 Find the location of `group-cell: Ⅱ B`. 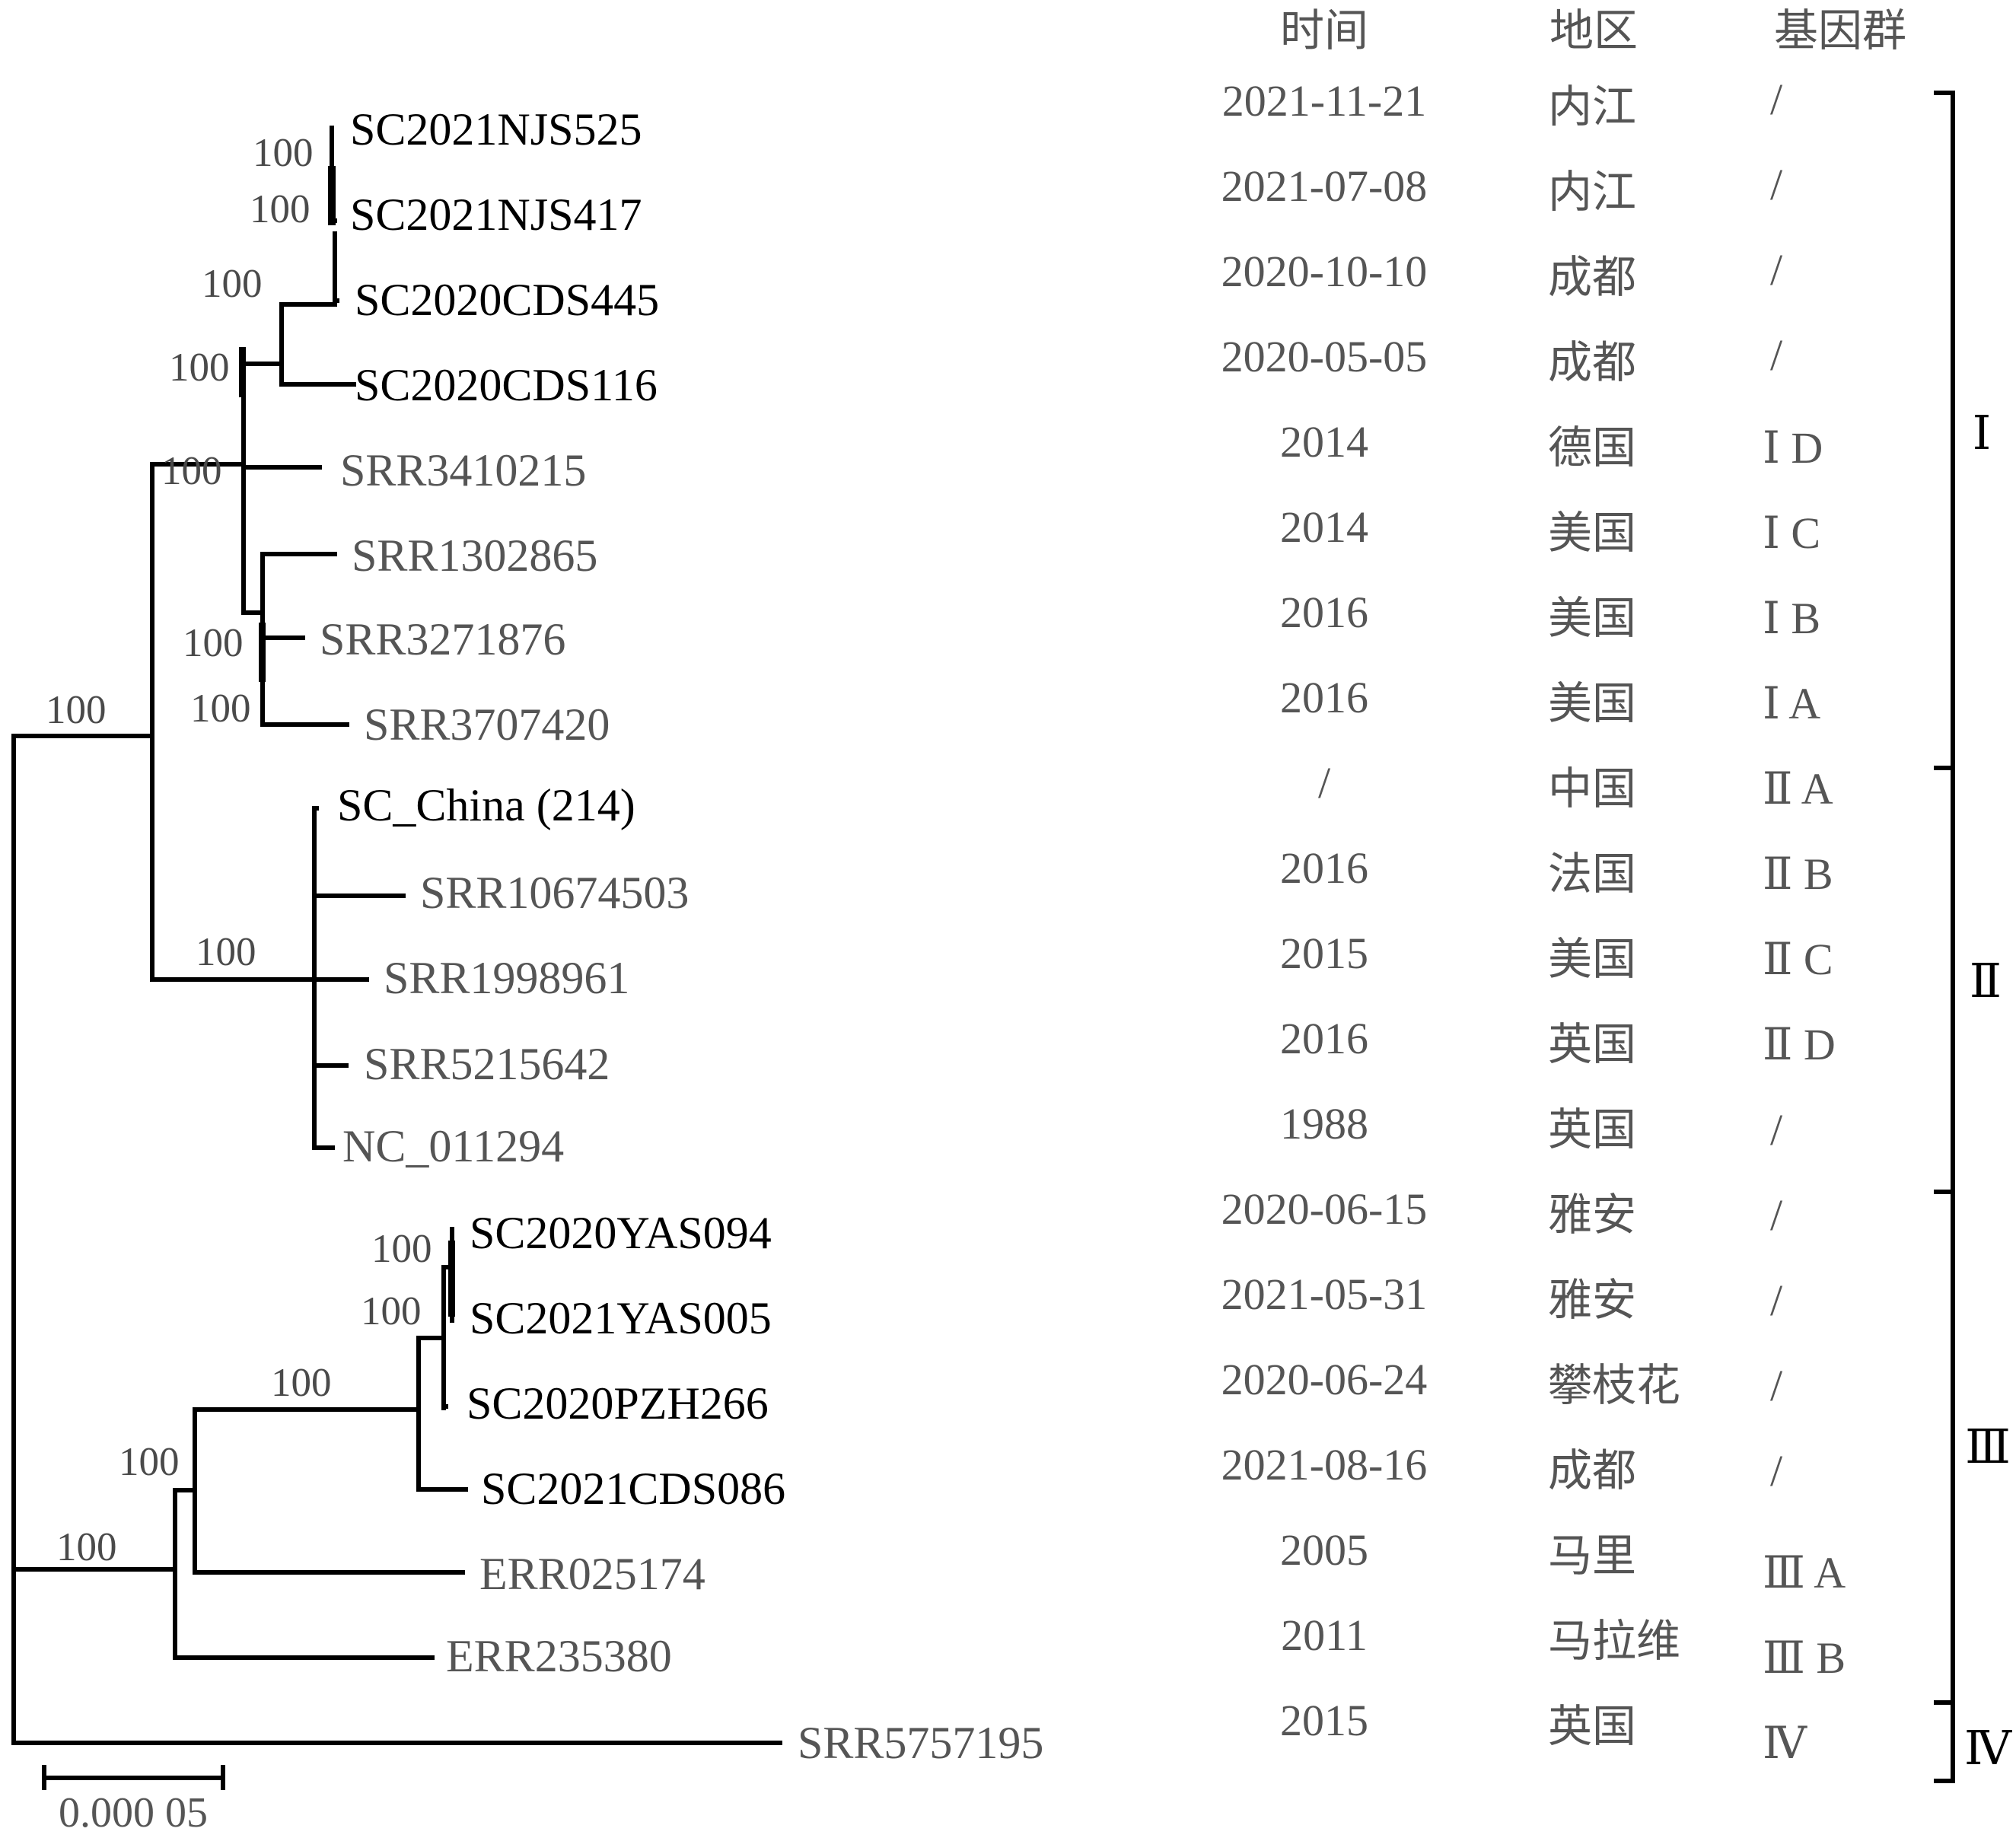

group-cell: Ⅱ B is located at coordinates (1798, 874).